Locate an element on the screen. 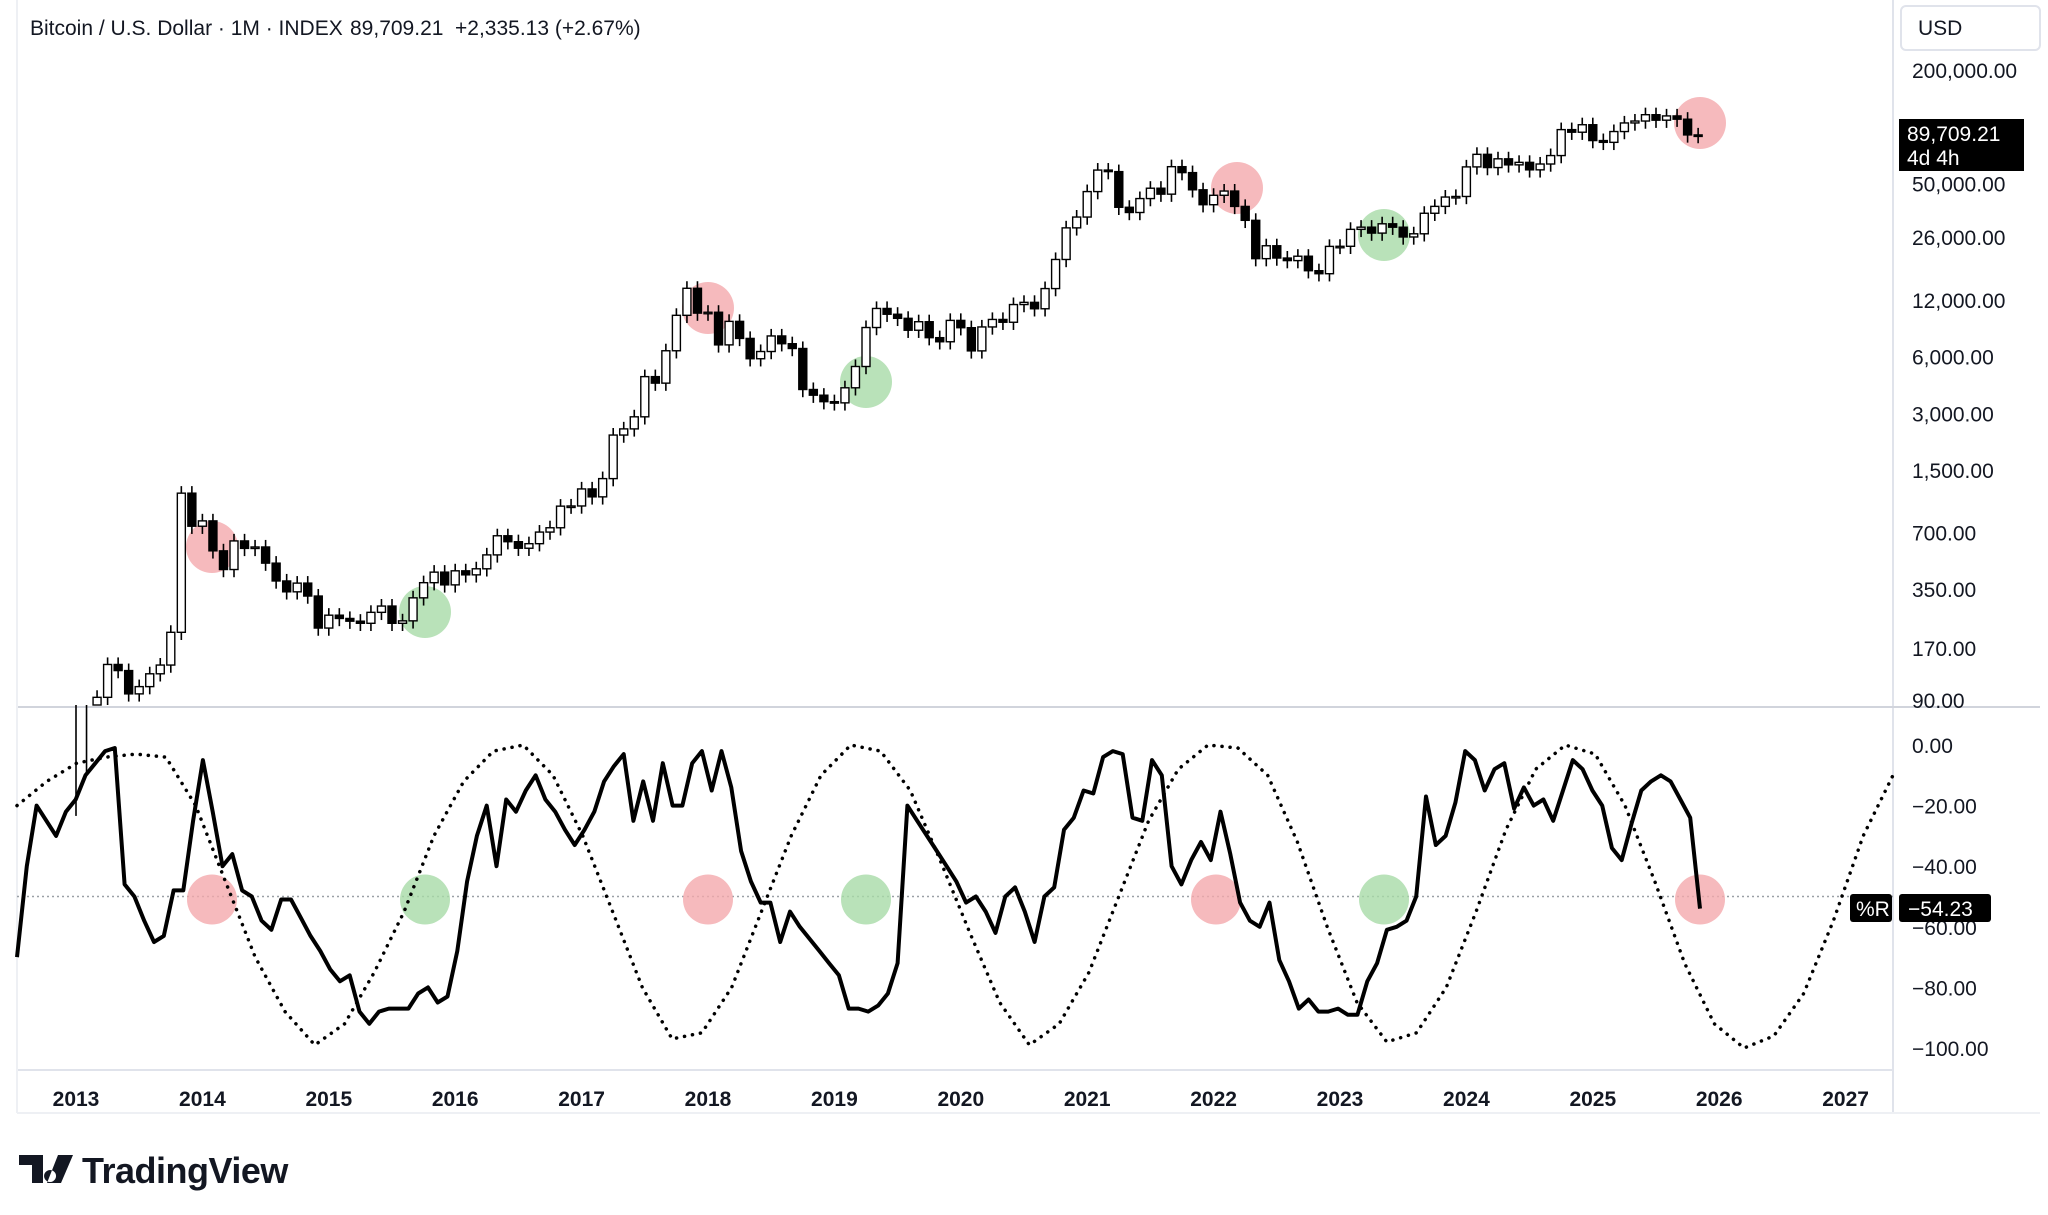 The height and width of the screenshot is (1215, 2048). price-tag-box is located at coordinates (1961, 145).